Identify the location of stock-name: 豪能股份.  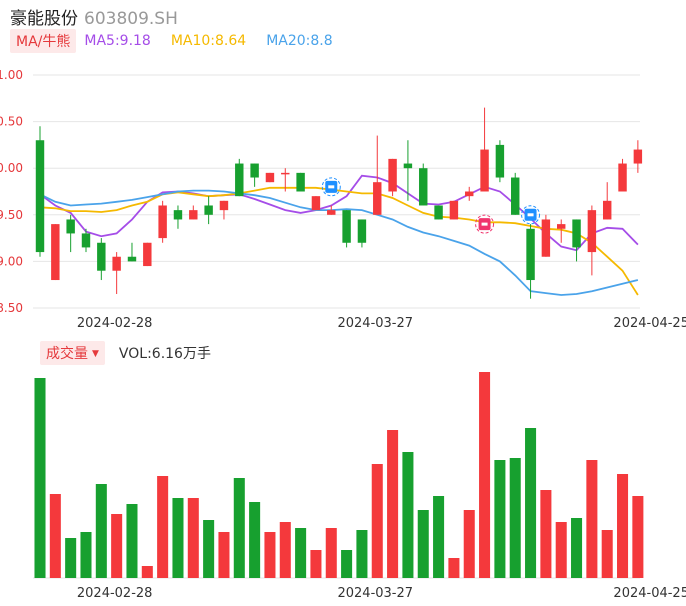
(44, 19).